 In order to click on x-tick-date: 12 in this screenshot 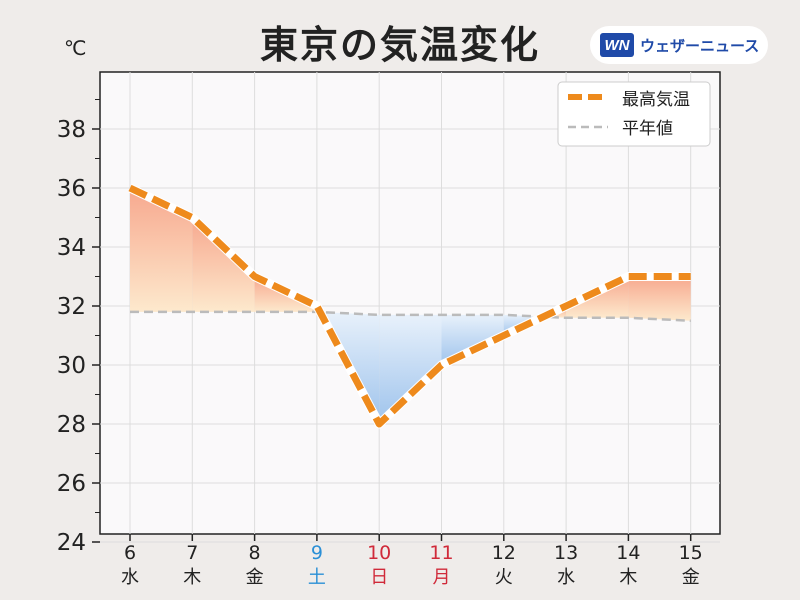, I will do `click(504, 553)`.